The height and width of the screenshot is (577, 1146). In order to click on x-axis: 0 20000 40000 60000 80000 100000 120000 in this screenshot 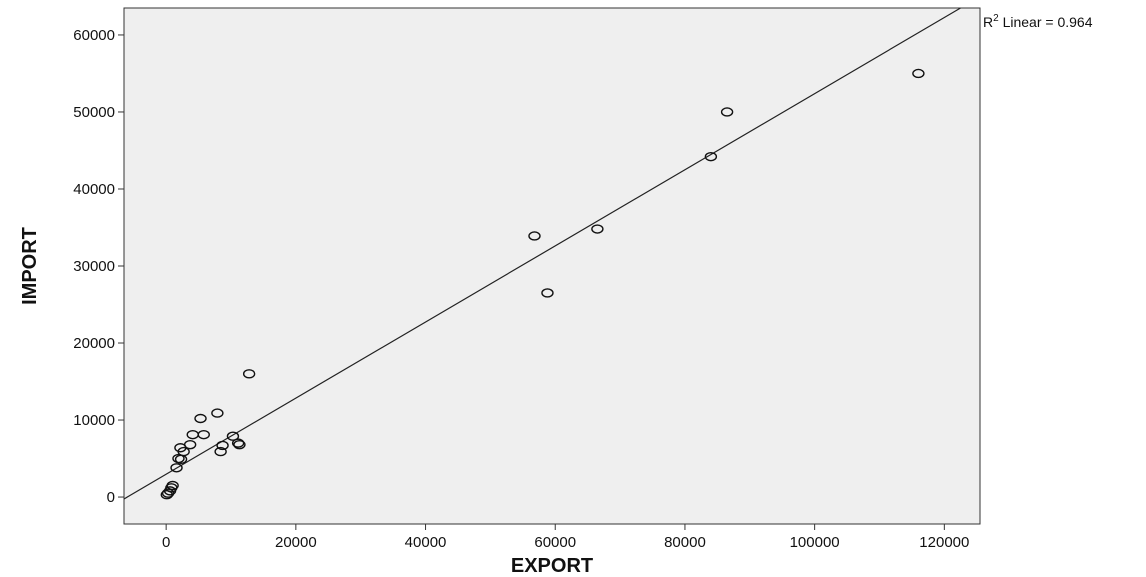, I will do `click(565, 537)`.